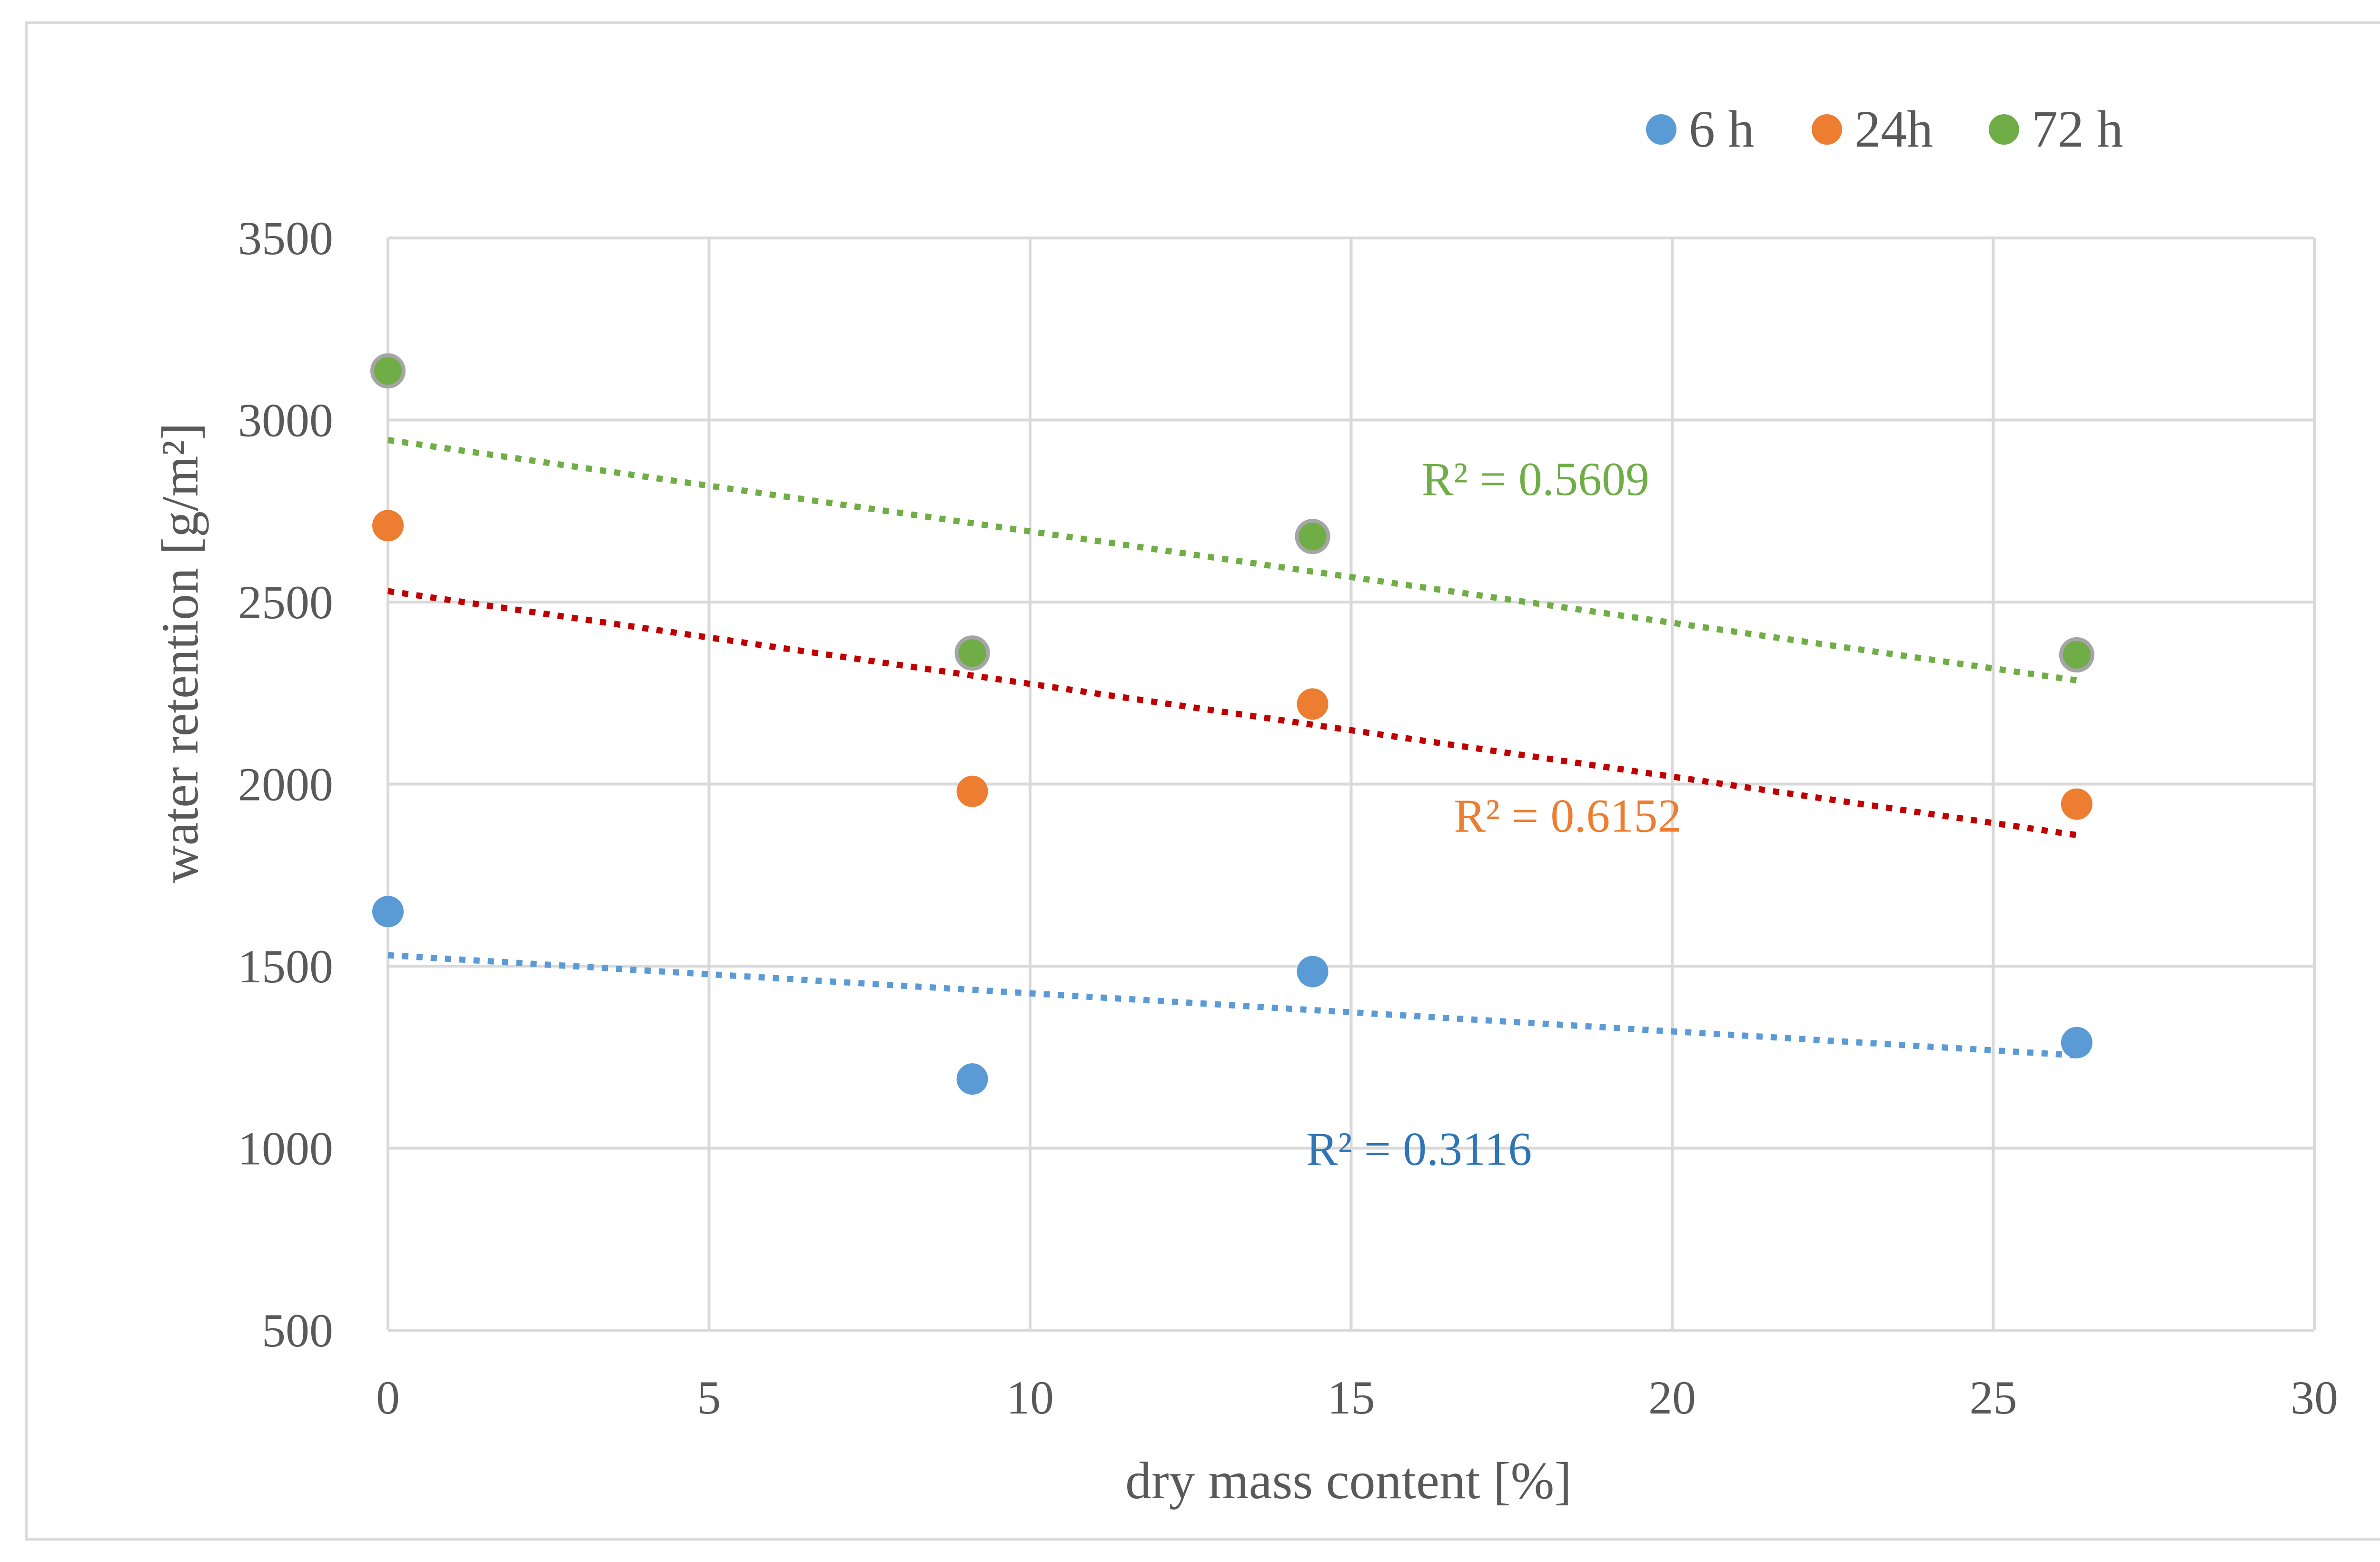 The width and height of the screenshot is (2380, 1562). Describe the element at coordinates (2314, 1398) in the screenshot. I see `x-tick-label: 30` at that location.